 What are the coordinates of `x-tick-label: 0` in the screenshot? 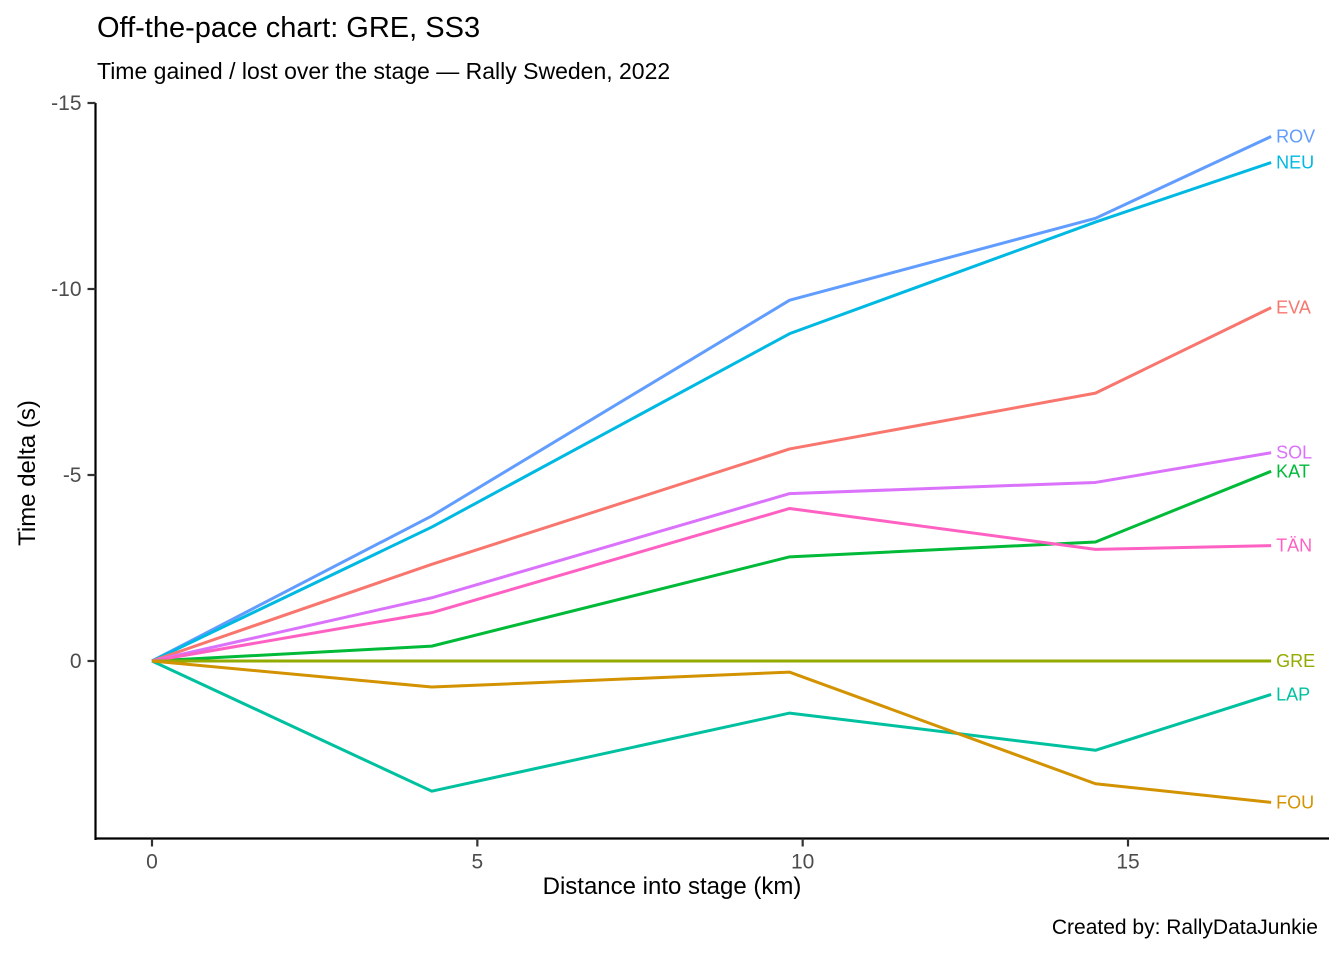 It's located at (152, 862).